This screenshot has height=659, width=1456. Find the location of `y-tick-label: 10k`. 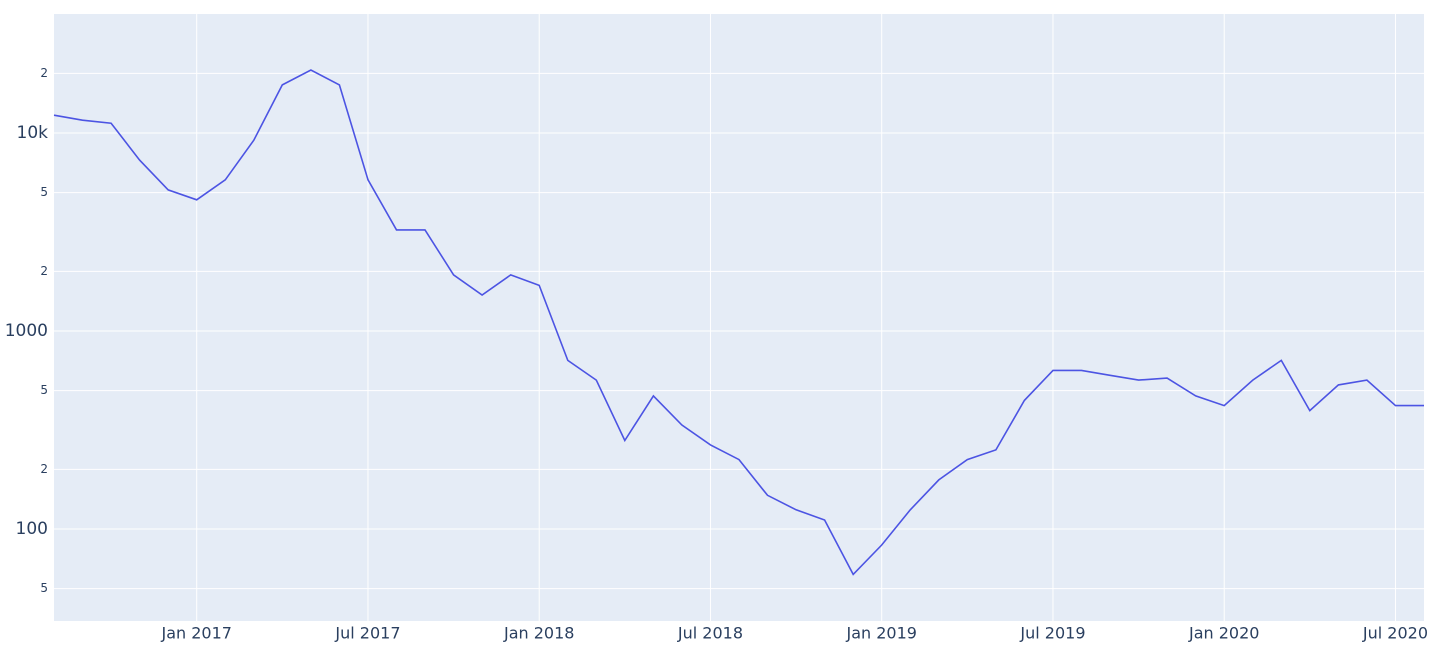

y-tick-label: 10k is located at coordinates (33, 133).